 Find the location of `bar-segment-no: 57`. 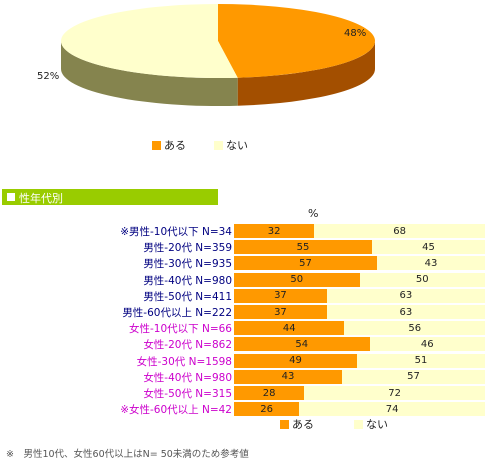

bar-segment-no: 57 is located at coordinates (413, 377).